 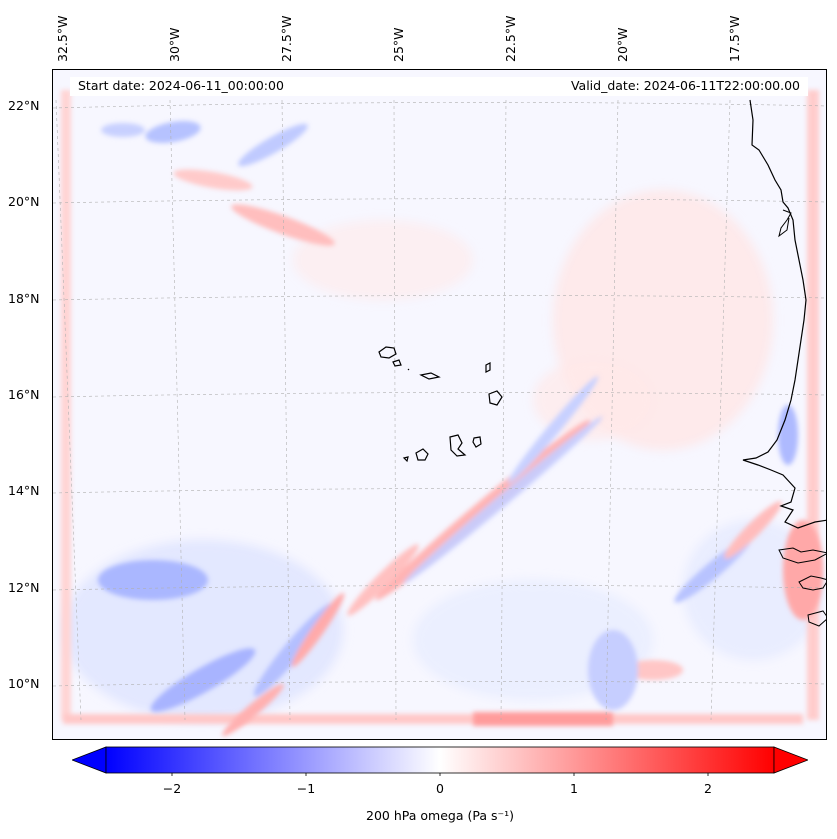 I want to click on lat-label-20n: 20°N, so click(x=24, y=201).